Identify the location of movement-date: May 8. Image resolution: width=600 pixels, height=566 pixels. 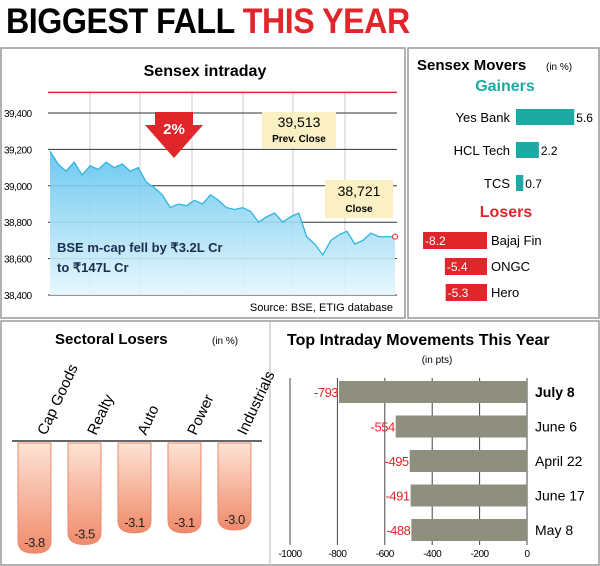
(554, 530).